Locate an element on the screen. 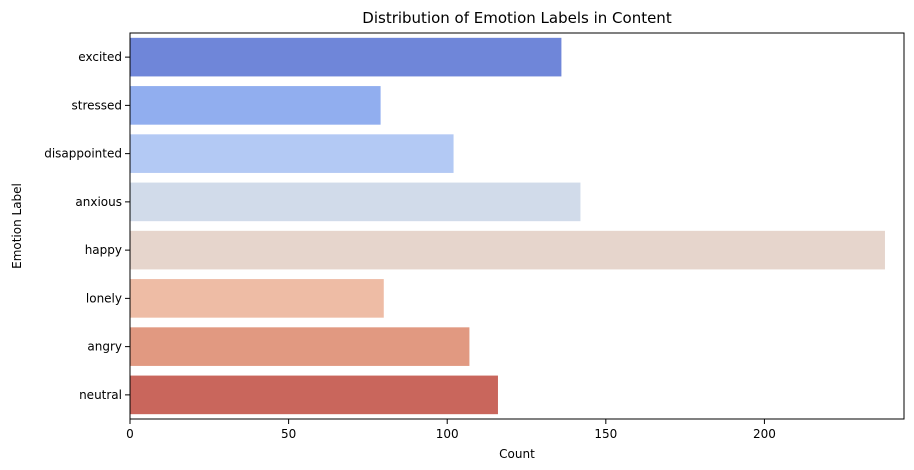  x-tick-label: 50 is located at coordinates (288, 434).